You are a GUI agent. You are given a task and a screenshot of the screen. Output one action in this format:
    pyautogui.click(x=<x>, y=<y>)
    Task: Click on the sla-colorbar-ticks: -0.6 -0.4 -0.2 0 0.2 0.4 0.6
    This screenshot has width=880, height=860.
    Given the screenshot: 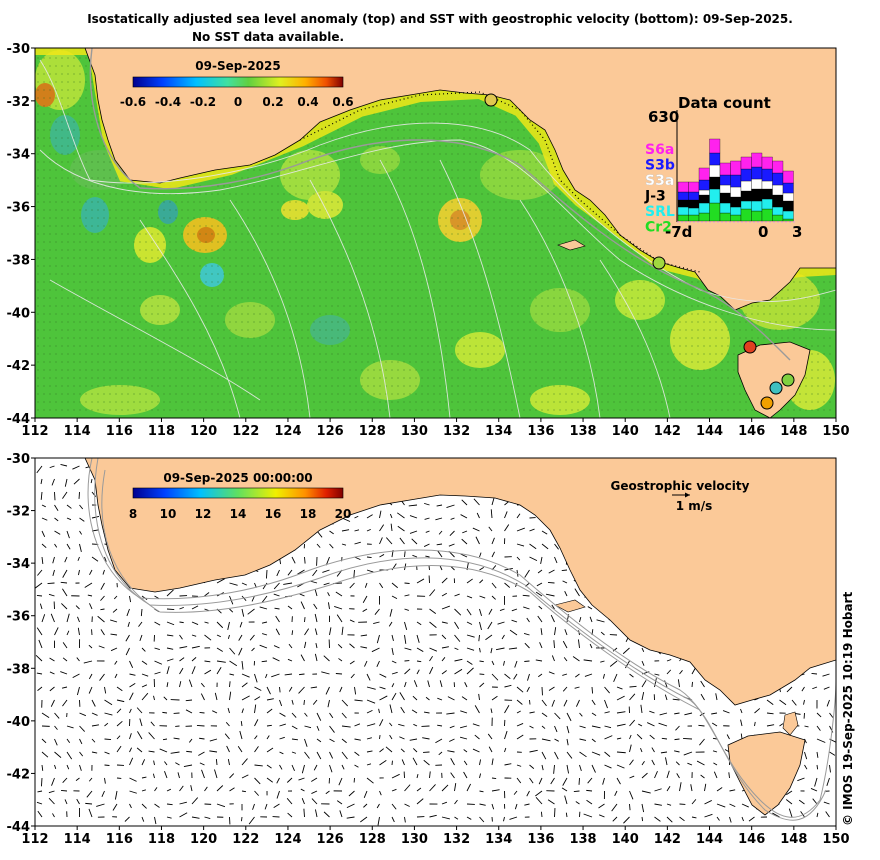 What is the action you would take?
    pyautogui.click(x=237, y=102)
    